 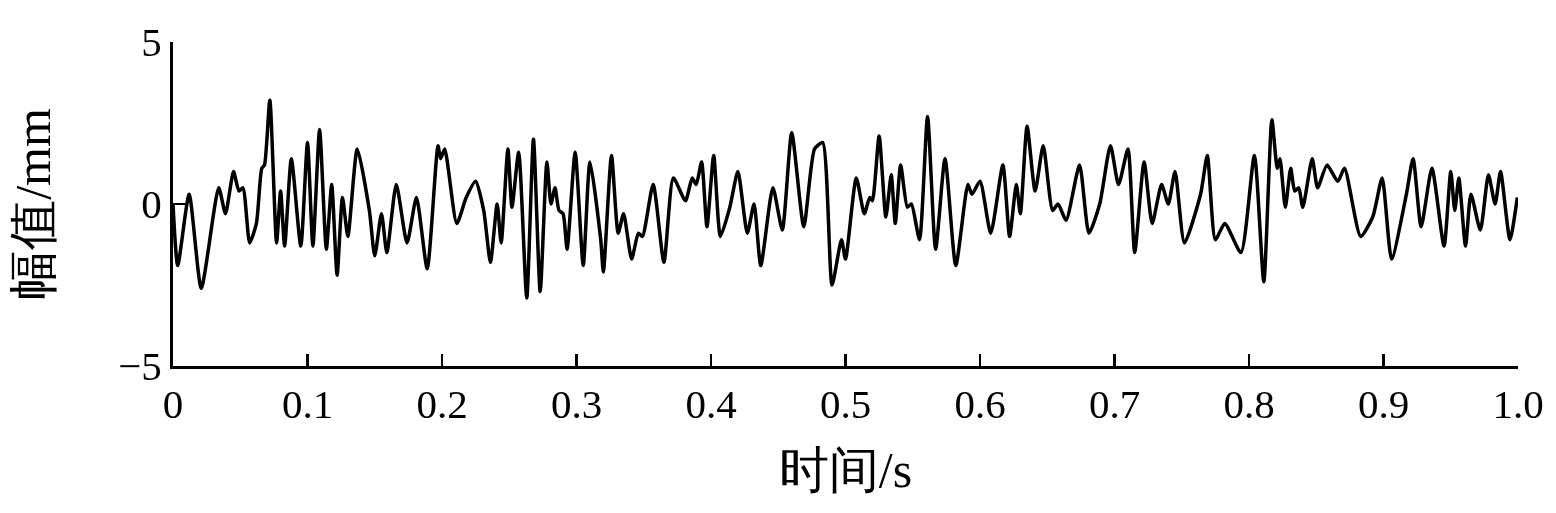 What do you see at coordinates (140, 366) in the screenshot?
I see `y-tick-label: −5` at bounding box center [140, 366].